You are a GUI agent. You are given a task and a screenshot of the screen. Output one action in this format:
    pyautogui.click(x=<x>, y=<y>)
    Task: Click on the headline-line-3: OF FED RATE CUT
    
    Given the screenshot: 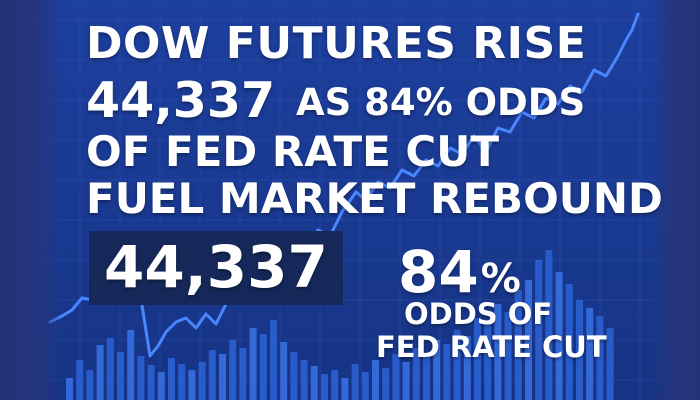 What is the action you would take?
    pyautogui.click(x=293, y=151)
    